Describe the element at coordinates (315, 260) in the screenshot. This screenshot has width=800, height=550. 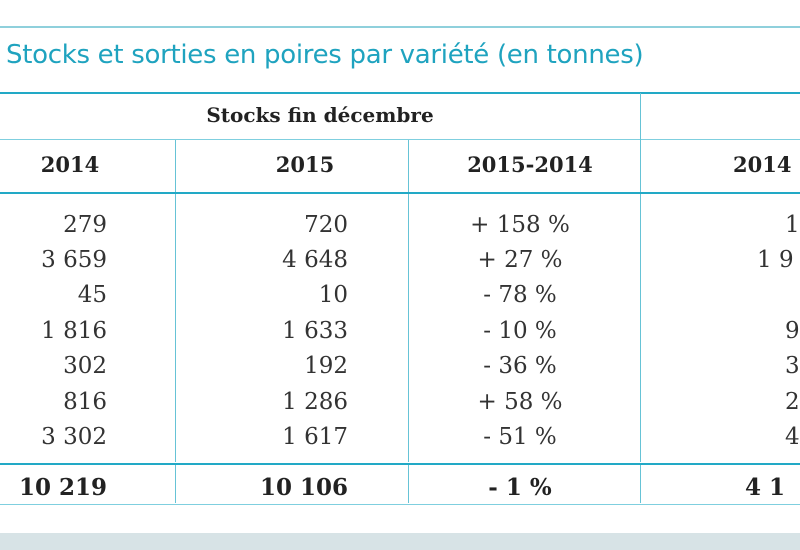
I see `cell-2015: 4 648` at that location.